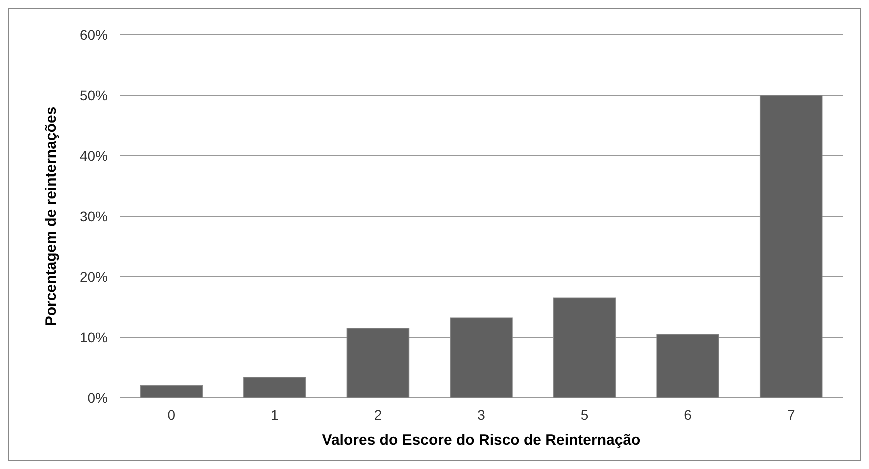 This screenshot has width=869, height=469. What do you see at coordinates (688, 415) in the screenshot?
I see `x-tick-label: 6` at bounding box center [688, 415].